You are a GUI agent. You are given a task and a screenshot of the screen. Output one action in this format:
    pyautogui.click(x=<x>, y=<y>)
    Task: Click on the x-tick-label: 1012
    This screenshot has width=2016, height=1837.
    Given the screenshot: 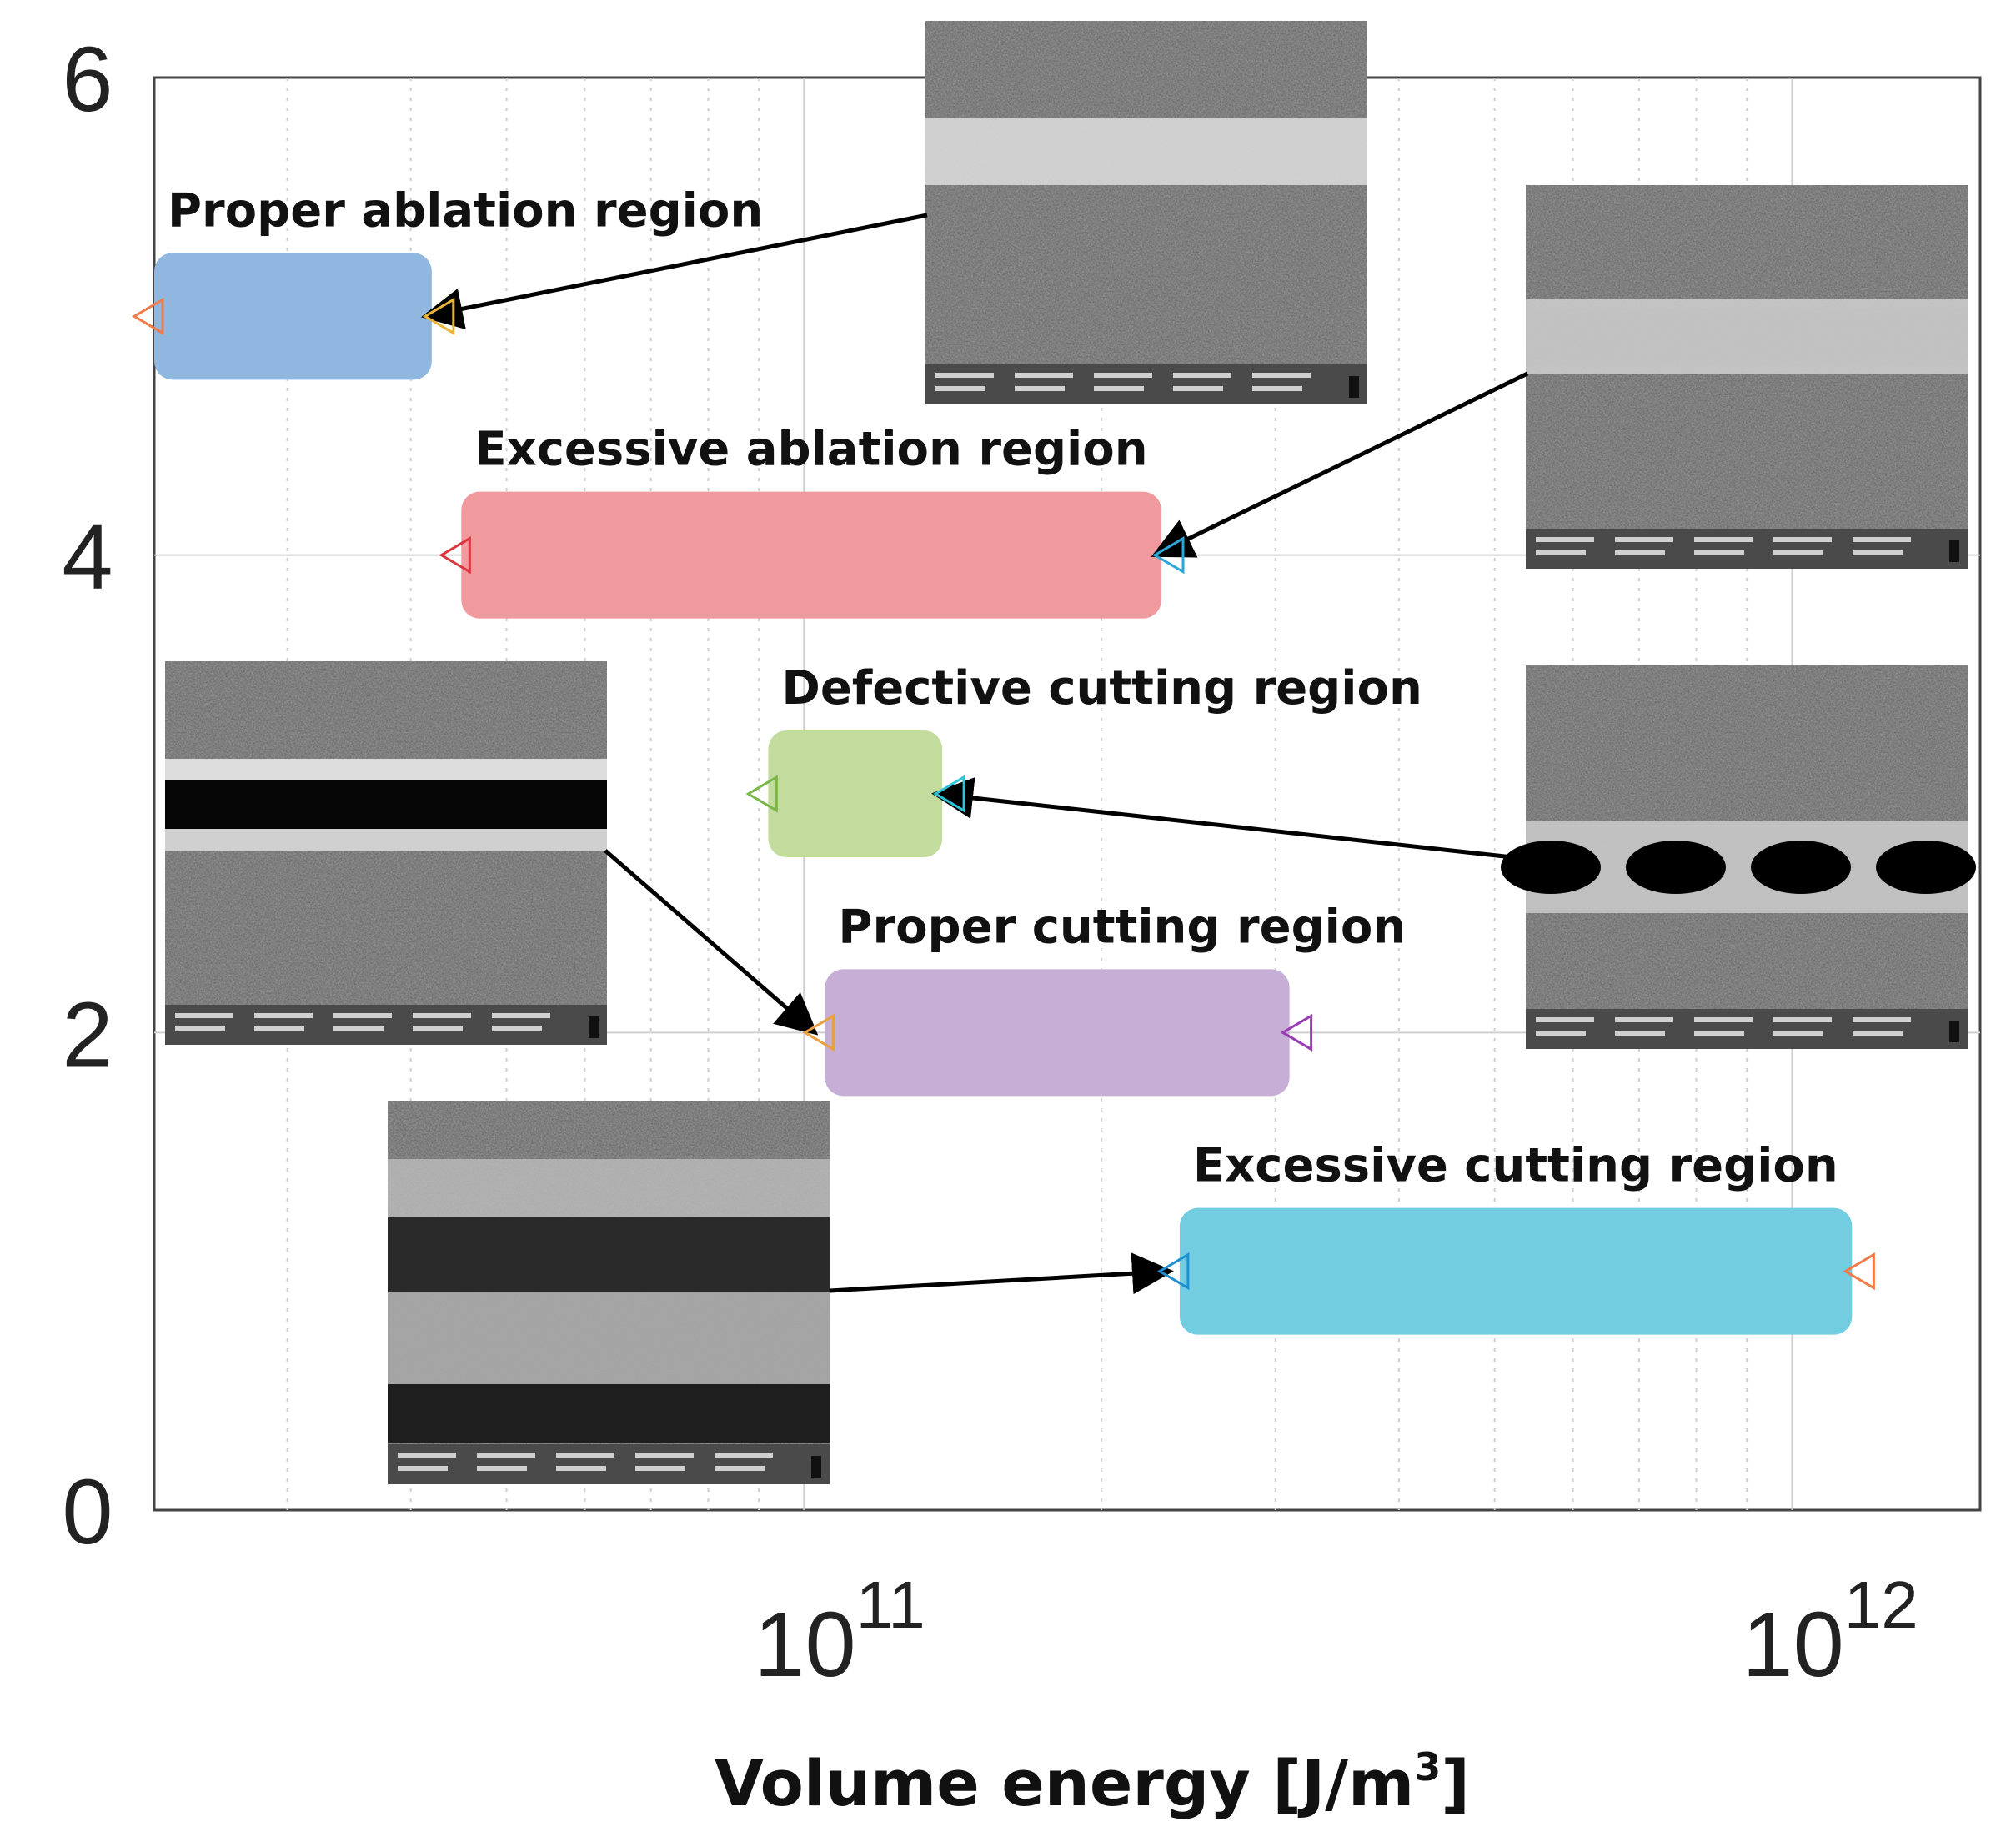 What is the action you would take?
    pyautogui.click(x=1830, y=1632)
    